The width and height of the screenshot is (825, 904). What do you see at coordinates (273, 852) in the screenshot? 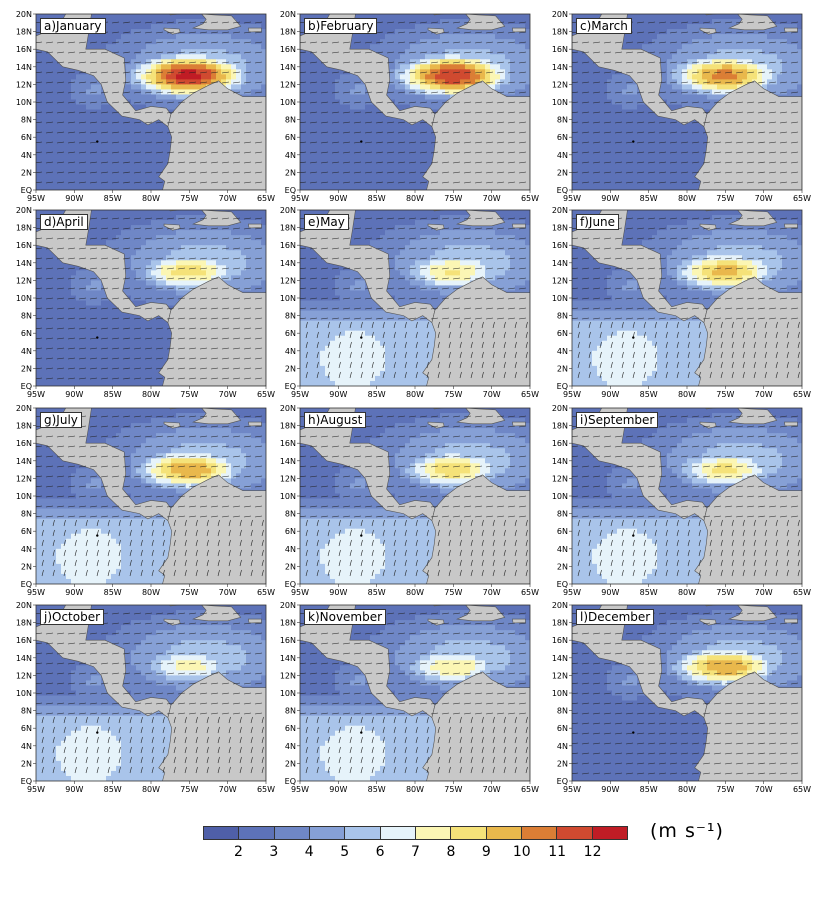
I see `colorbar-tick-label: 3` at bounding box center [273, 852].